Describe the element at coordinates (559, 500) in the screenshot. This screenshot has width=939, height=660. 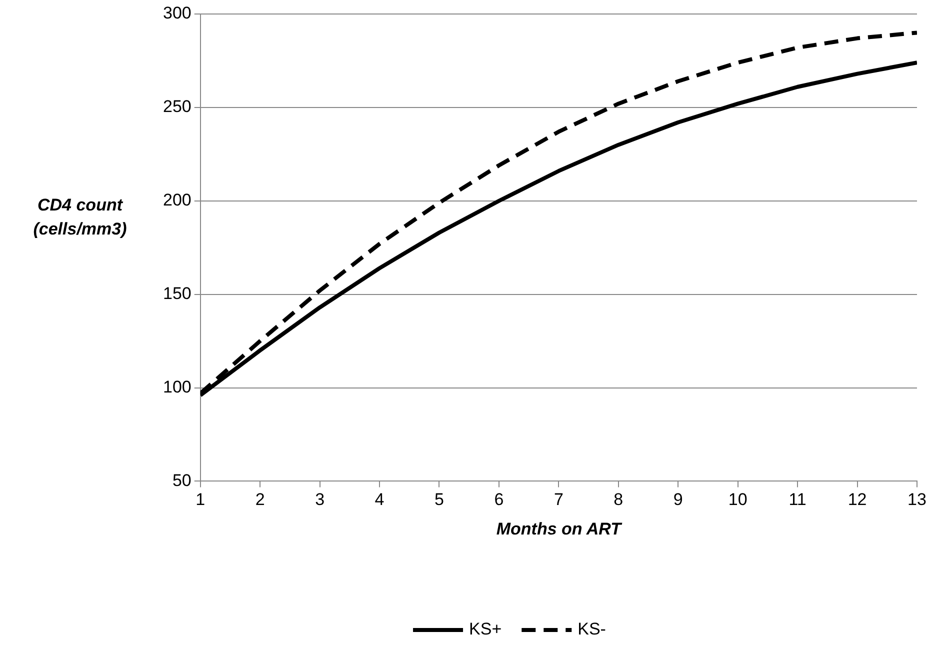
I see `x-tick-label: 7` at that location.